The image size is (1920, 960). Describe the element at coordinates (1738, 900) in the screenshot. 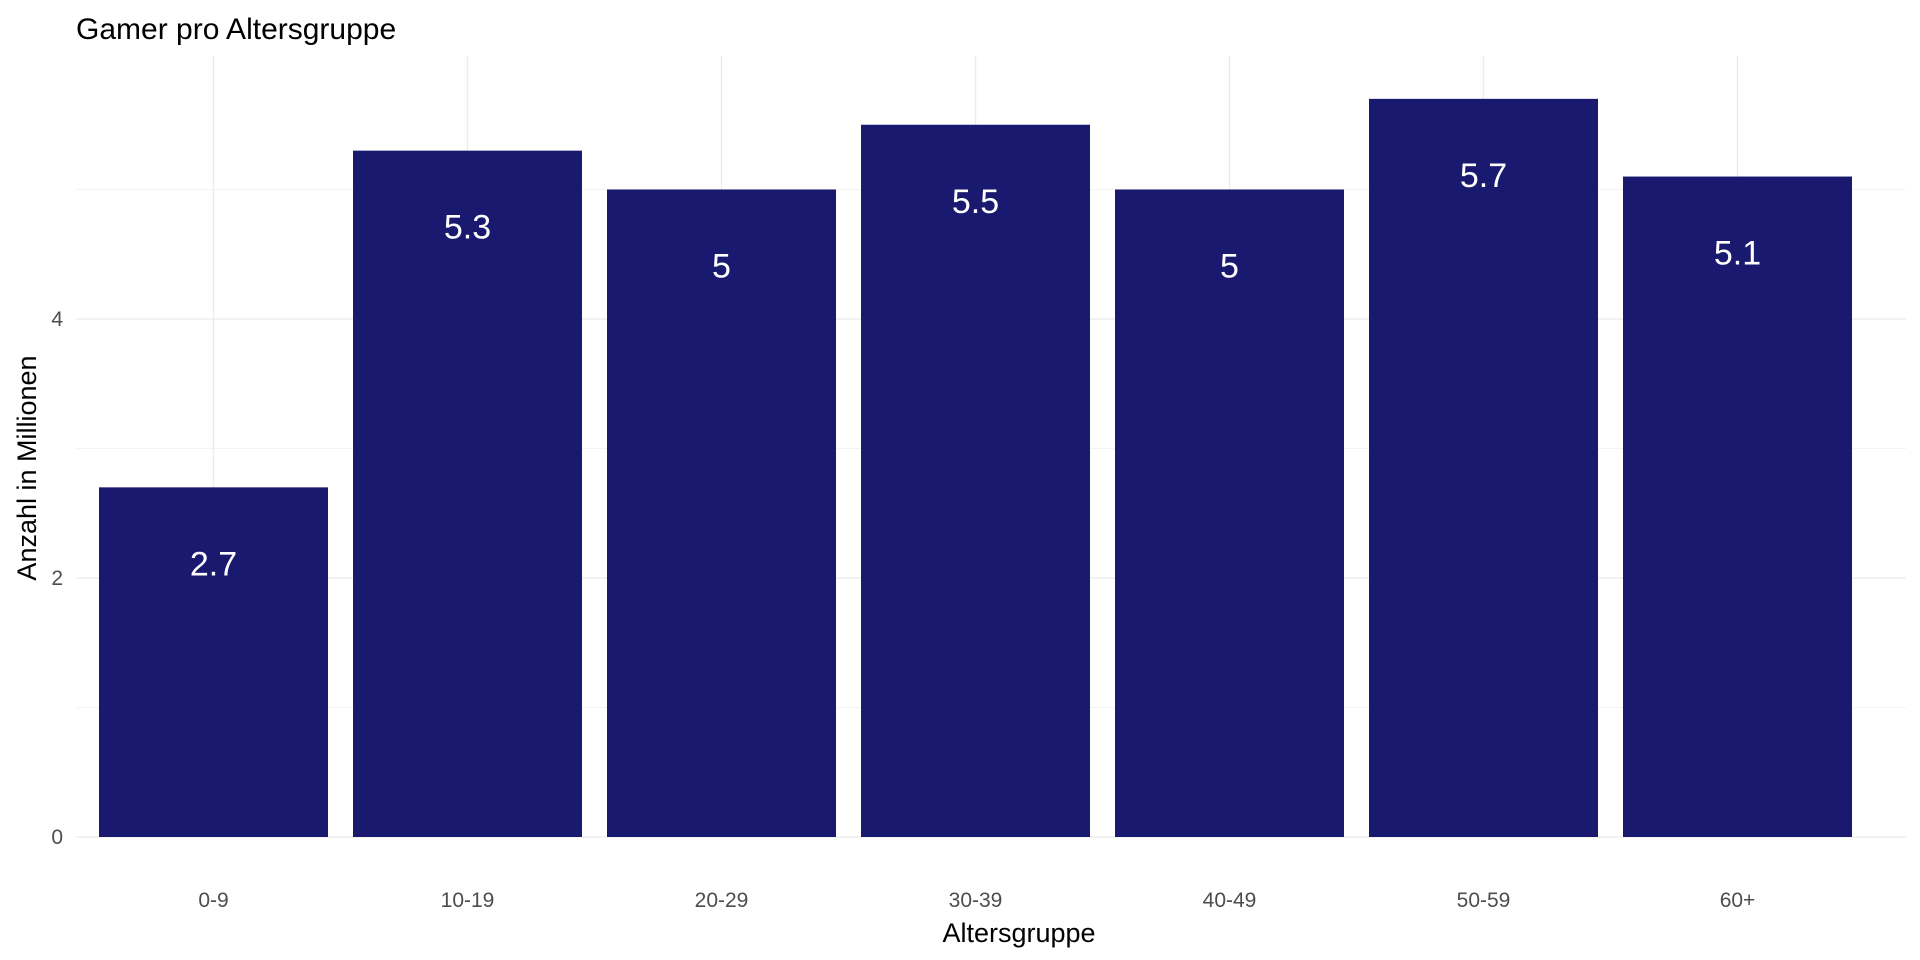

I see `x-tick-label: 60+` at that location.